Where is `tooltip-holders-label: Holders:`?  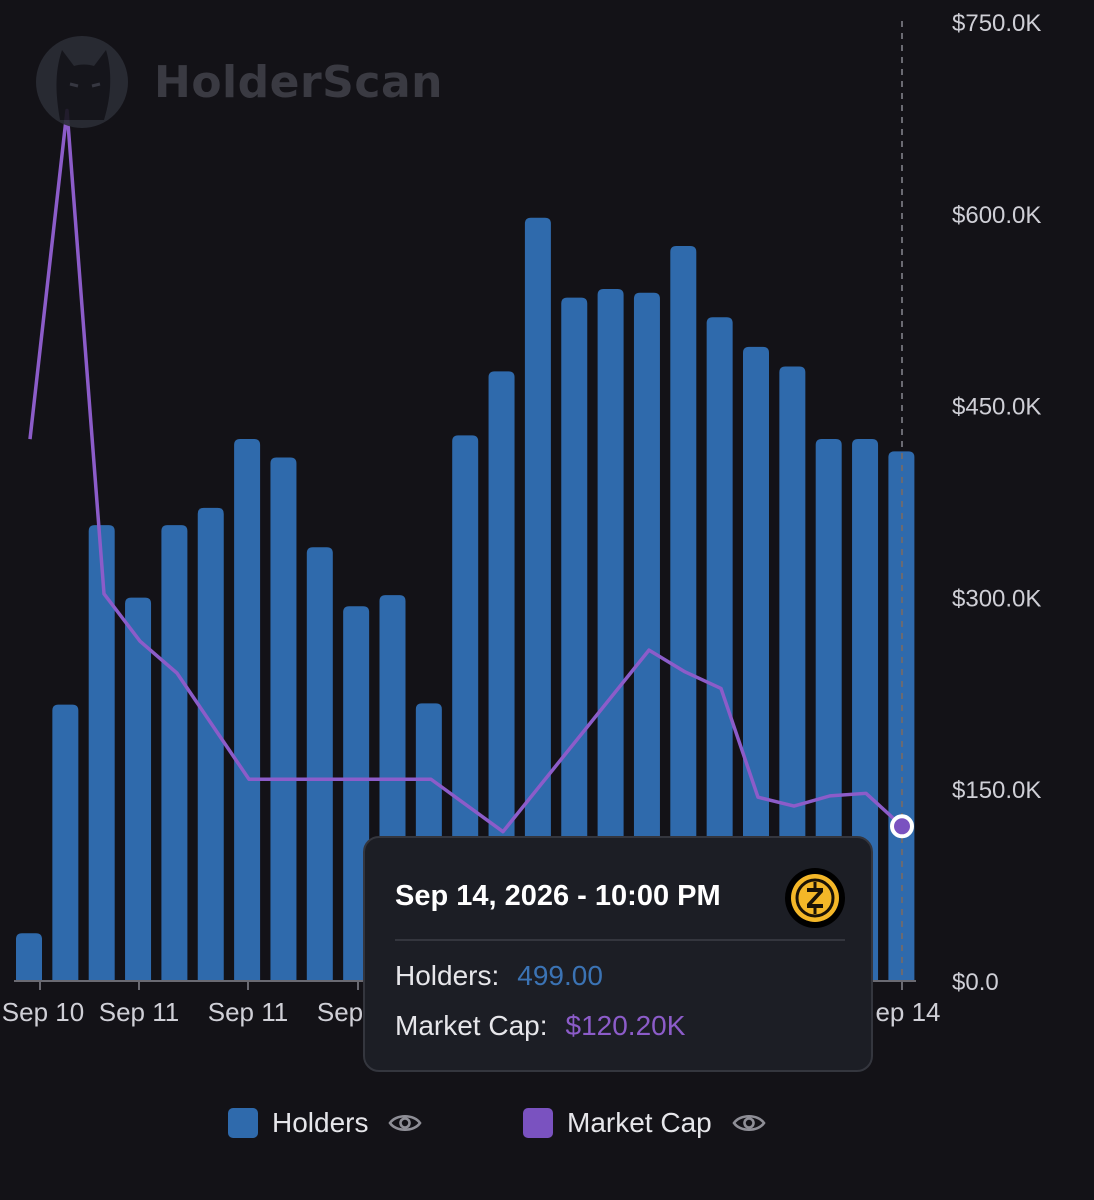
tooltip-holders-label: Holders: is located at coordinates (447, 975).